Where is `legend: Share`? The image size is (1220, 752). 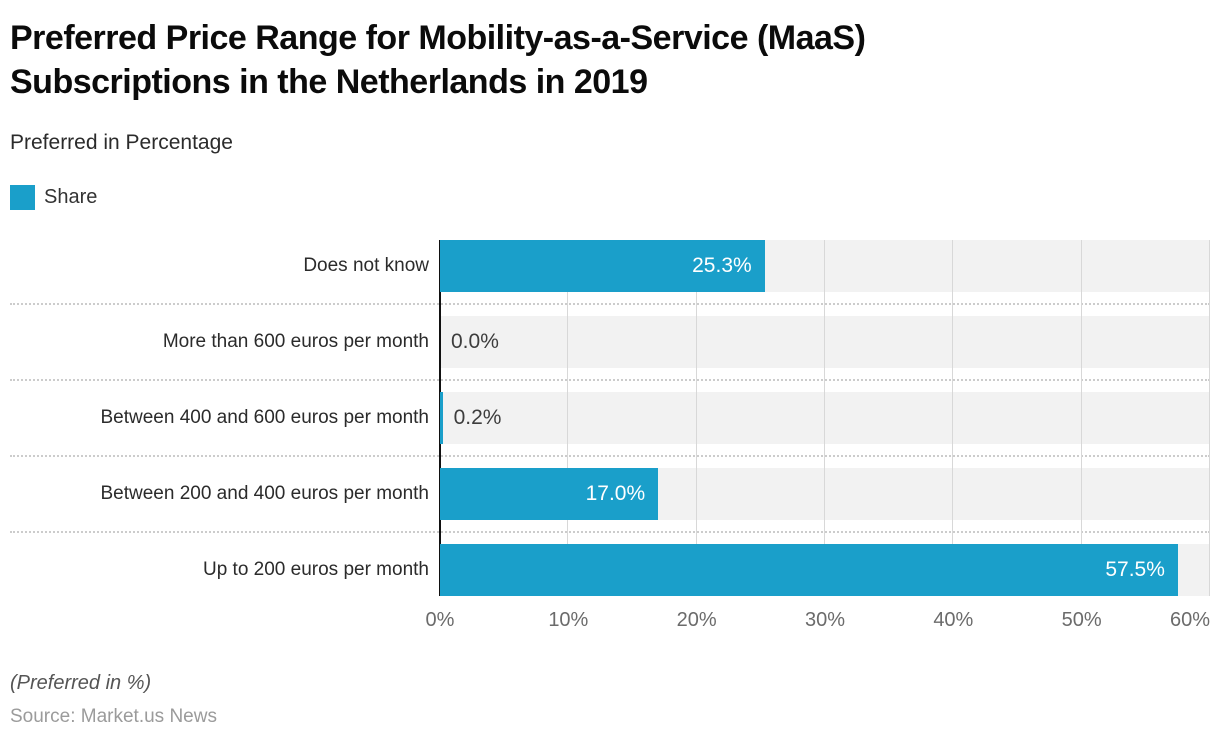 legend: Share is located at coordinates (610, 197).